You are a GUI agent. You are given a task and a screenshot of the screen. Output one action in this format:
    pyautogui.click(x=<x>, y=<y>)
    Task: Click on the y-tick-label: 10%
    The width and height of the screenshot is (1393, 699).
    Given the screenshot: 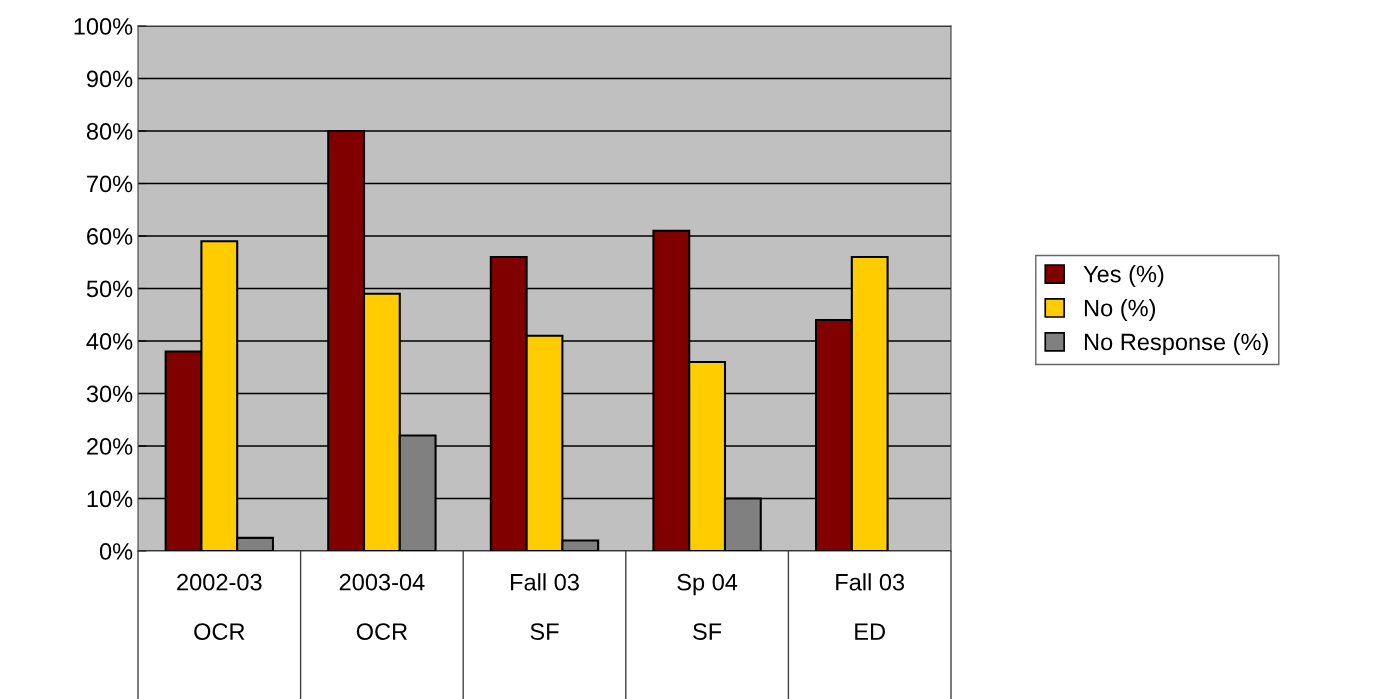 What is the action you would take?
    pyautogui.click(x=110, y=499)
    